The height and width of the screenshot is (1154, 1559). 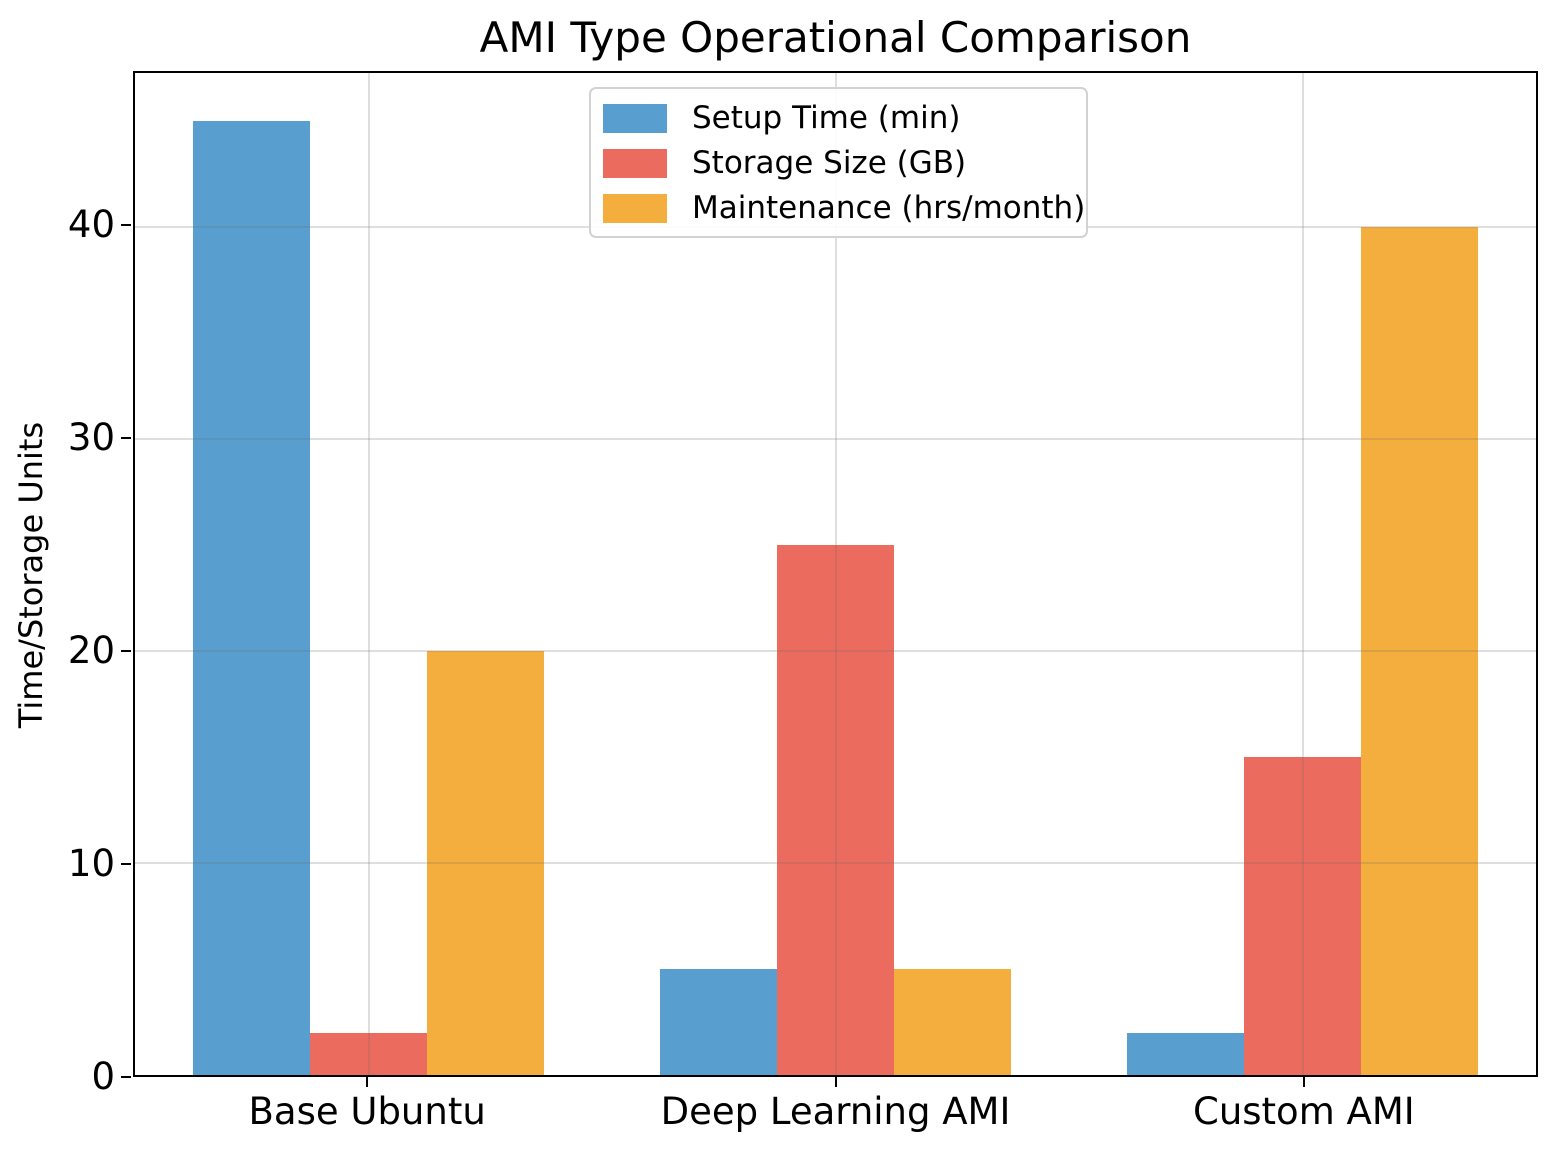 What do you see at coordinates (826, 118) in the screenshot?
I see `legend-label-1: Setup Time (min)` at bounding box center [826, 118].